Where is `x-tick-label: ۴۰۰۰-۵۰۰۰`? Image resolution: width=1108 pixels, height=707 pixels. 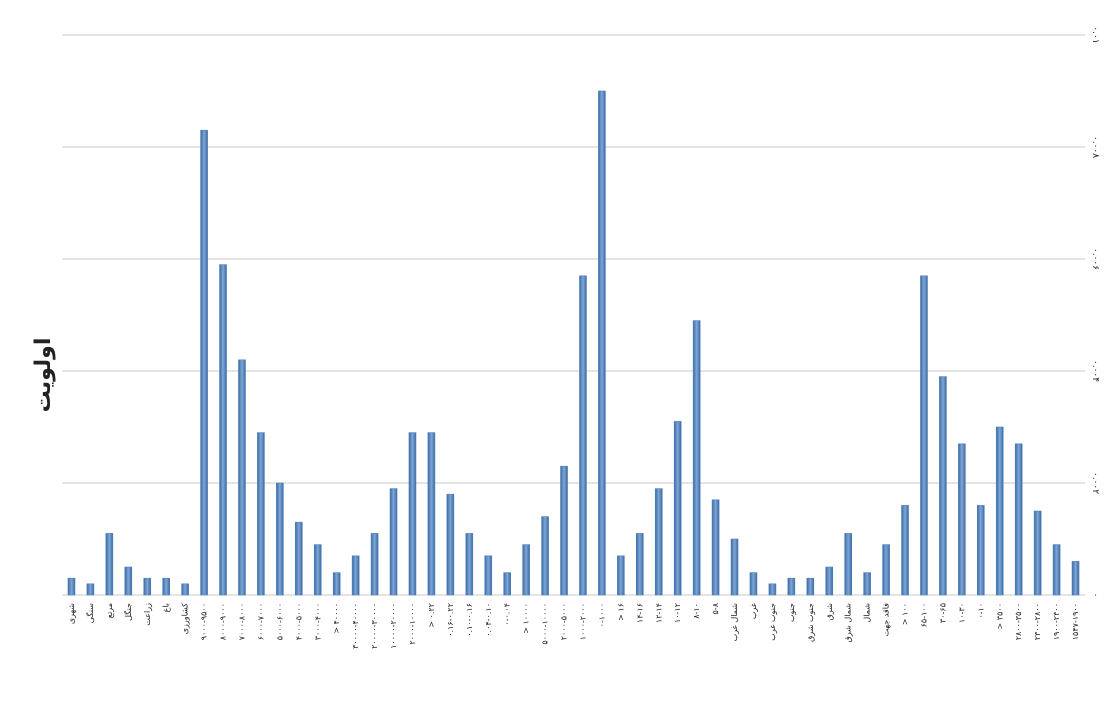
x-tick-label: ۴۰۰۰-۵۰۰۰ is located at coordinates (298, 621).